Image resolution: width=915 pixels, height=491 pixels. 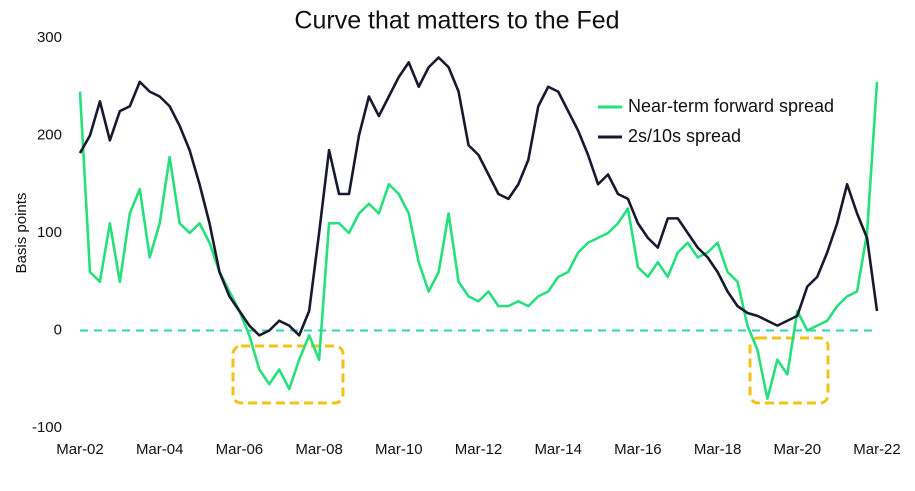 What do you see at coordinates (319, 449) in the screenshot?
I see `x-tick-label: Mar-08` at bounding box center [319, 449].